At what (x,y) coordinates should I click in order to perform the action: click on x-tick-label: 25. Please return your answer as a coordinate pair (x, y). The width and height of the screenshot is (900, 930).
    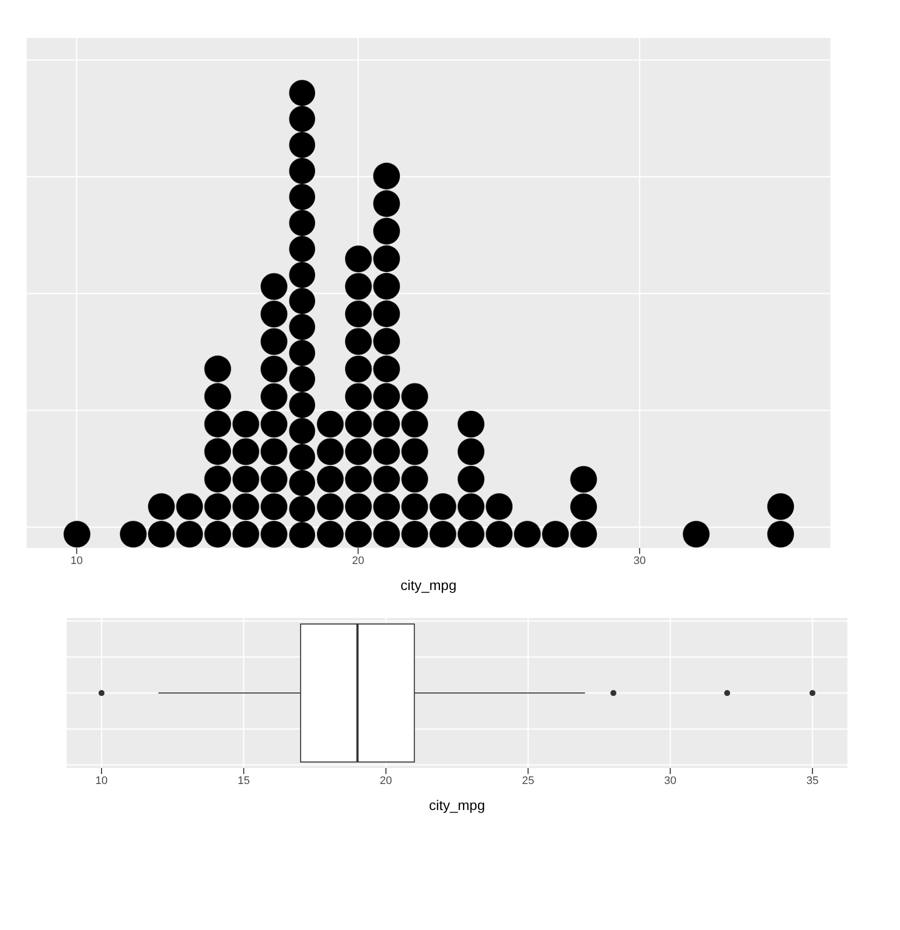
    Looking at the image, I should click on (528, 780).